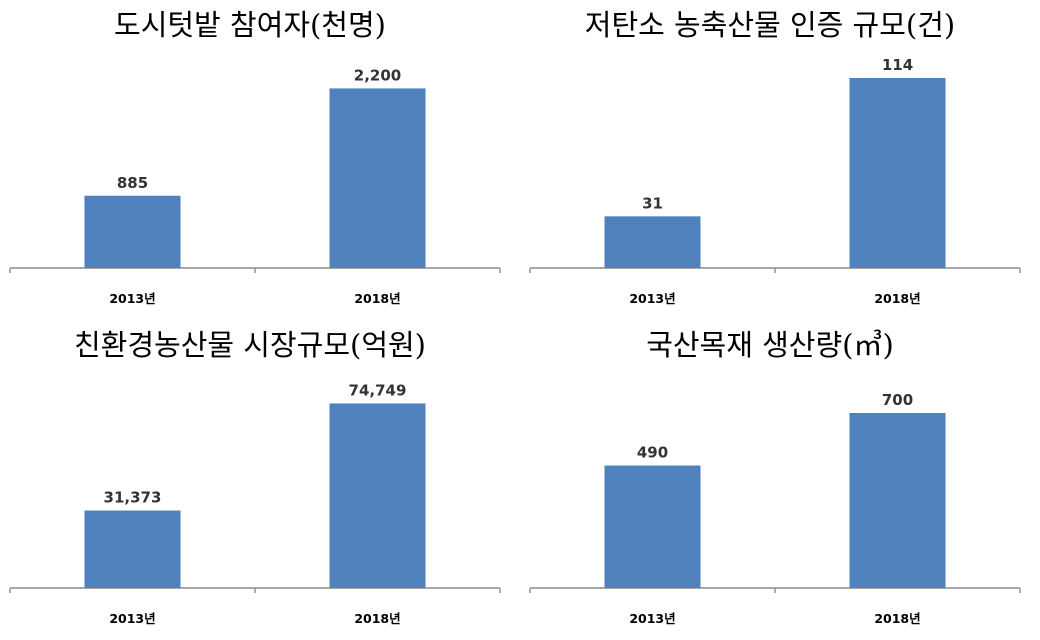 The width and height of the screenshot is (1040, 640). I want to click on data-label: 490, so click(652, 453).